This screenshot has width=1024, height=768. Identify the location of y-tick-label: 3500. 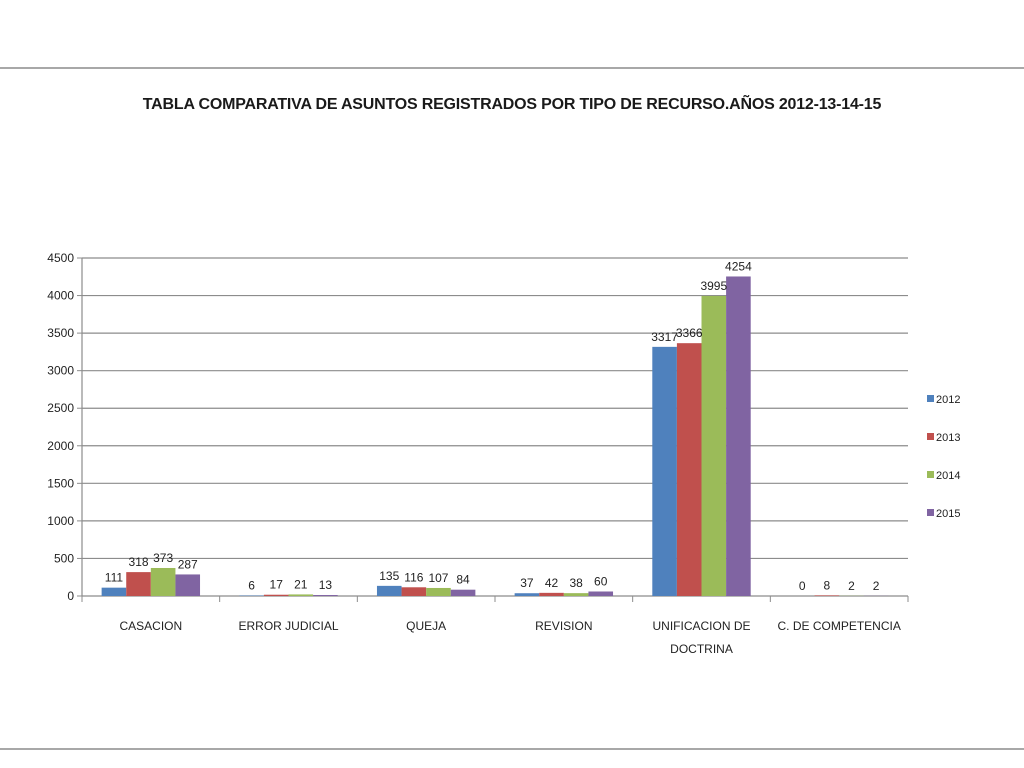
(60, 333).